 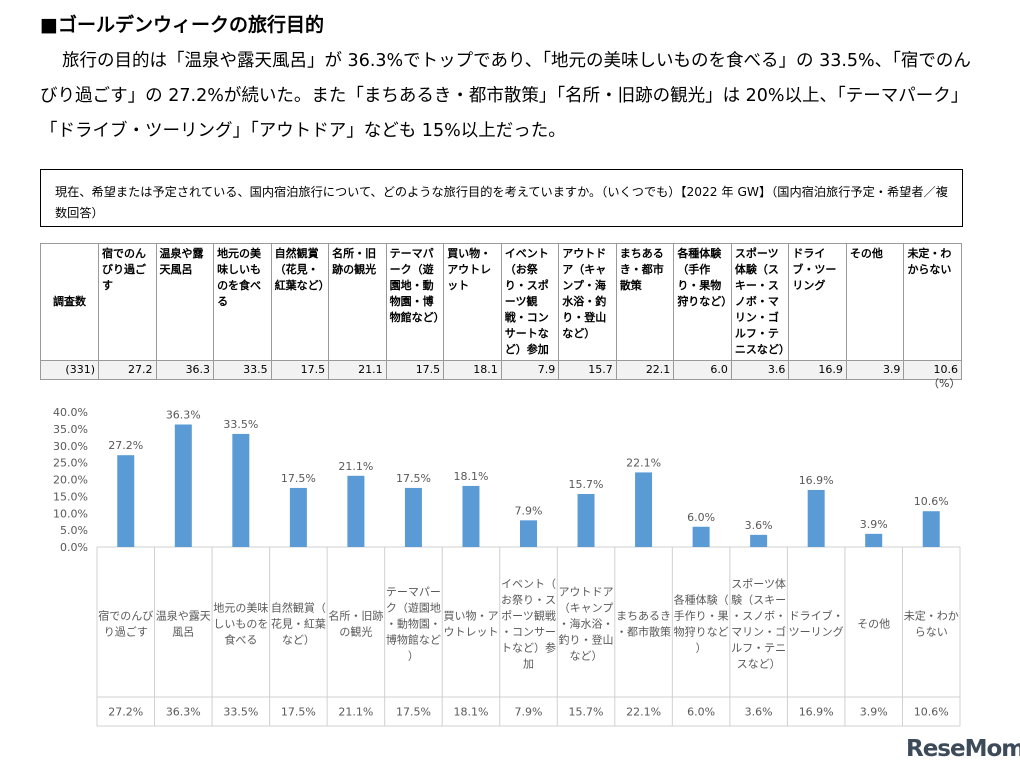 I want to click on category-table-value: 10.6%, so click(x=931, y=712).